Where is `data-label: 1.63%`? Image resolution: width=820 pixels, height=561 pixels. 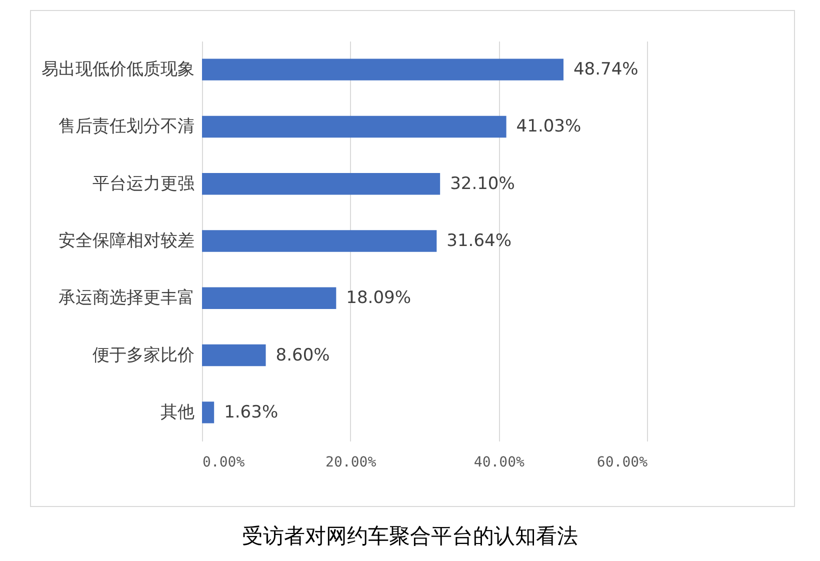
data-label: 1.63% is located at coordinates (251, 412).